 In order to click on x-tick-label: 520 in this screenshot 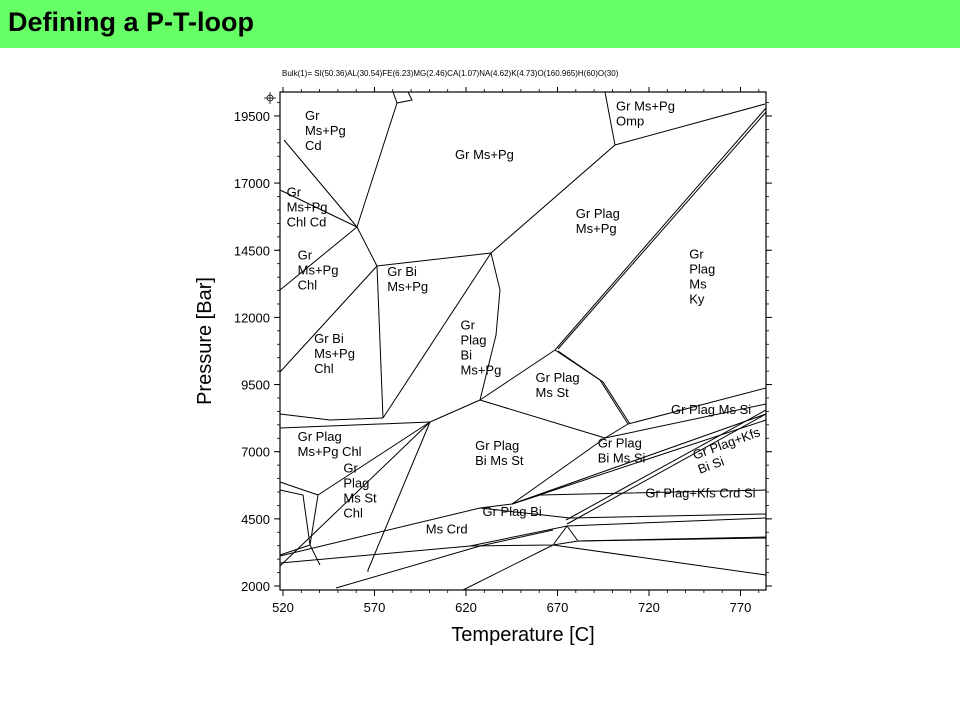, I will do `click(283, 607)`.